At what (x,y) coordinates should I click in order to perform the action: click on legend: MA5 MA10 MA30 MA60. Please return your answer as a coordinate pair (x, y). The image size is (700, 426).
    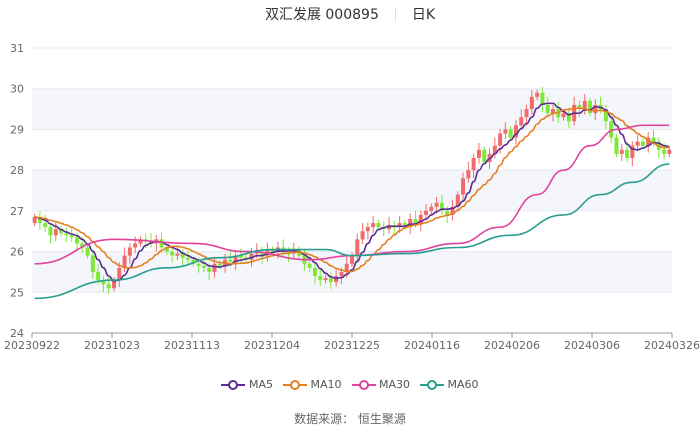
    Looking at the image, I should click on (350, 384).